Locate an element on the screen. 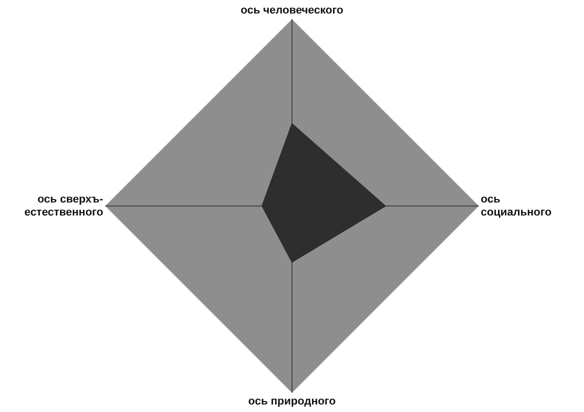 The width and height of the screenshot is (584, 412). spoke-label: ось социального is located at coordinates (516, 206).